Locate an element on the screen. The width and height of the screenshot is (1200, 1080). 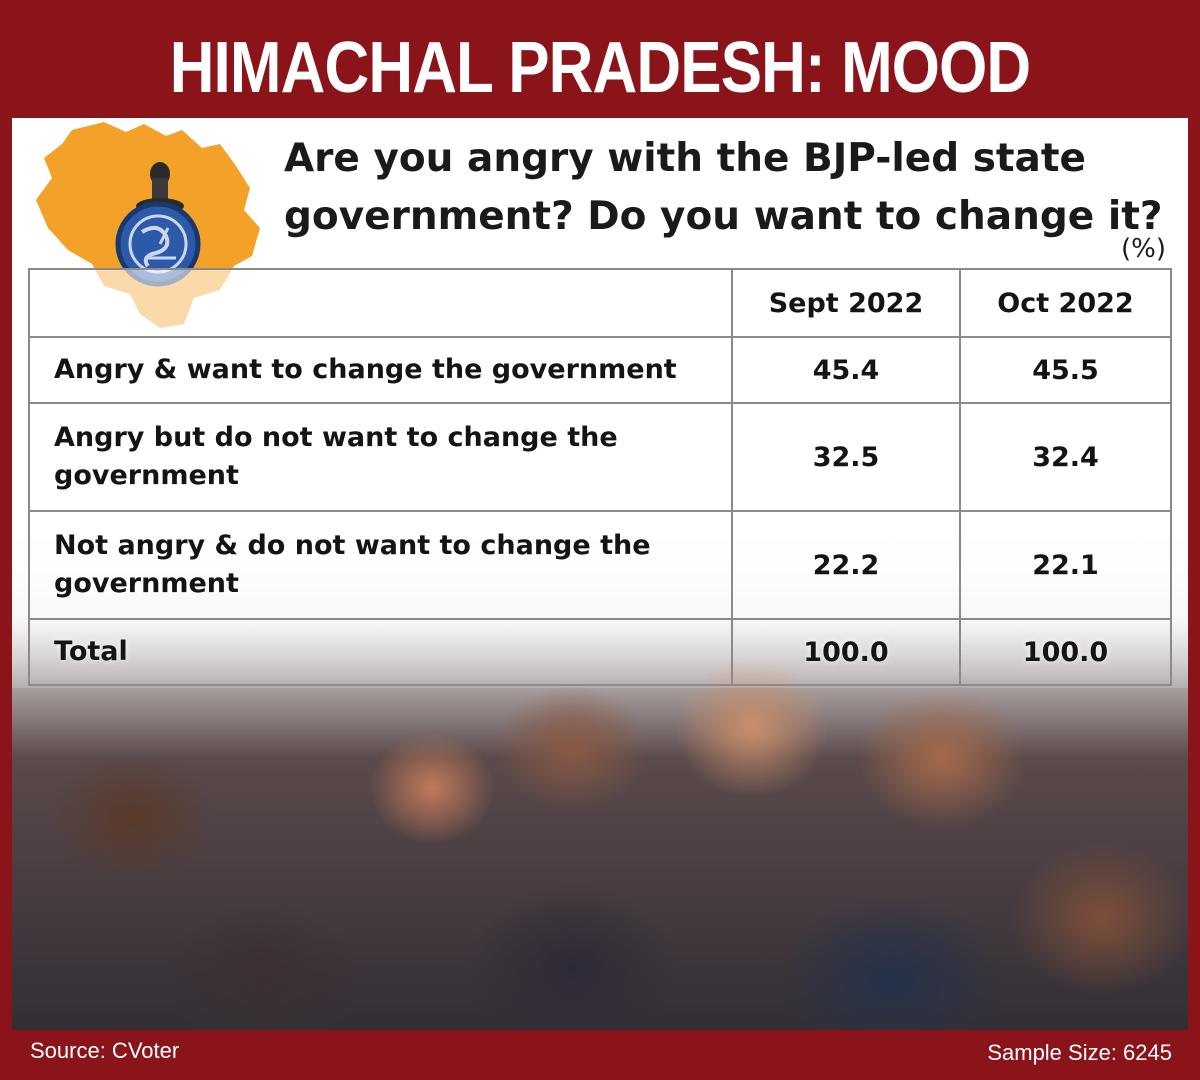
table-header-row: Sept 2022 Oct 2022 is located at coordinates (600, 303).